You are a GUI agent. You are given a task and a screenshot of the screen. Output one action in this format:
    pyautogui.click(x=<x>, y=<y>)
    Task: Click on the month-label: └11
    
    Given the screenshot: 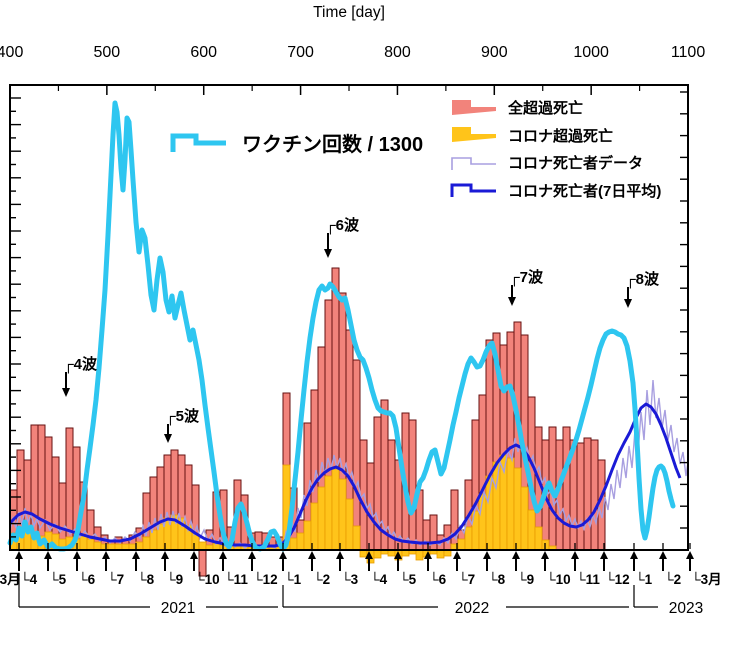 What is the action you would take?
    pyautogui.click(x=236, y=579)
    